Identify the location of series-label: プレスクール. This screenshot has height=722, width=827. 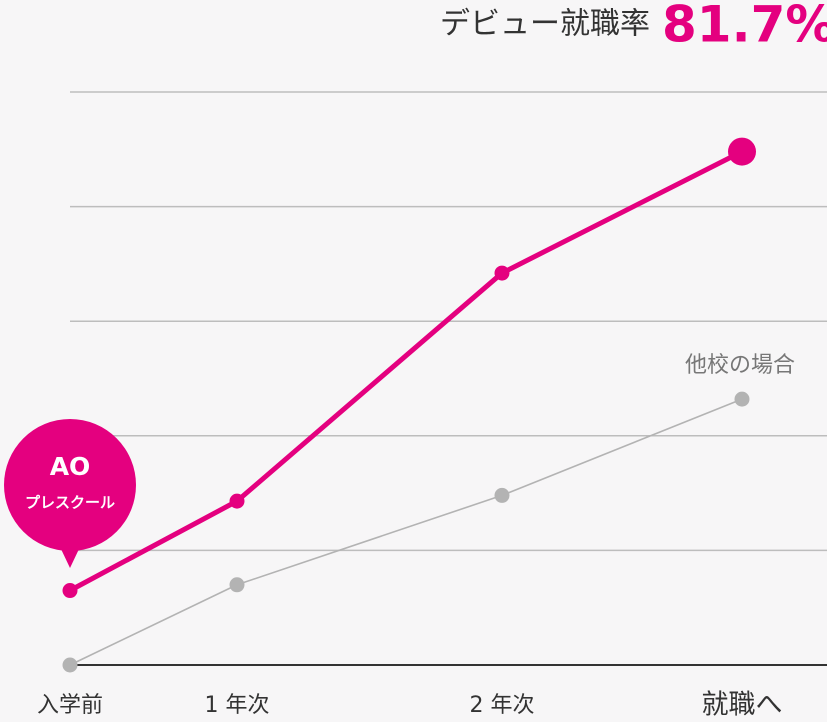
(70, 503).